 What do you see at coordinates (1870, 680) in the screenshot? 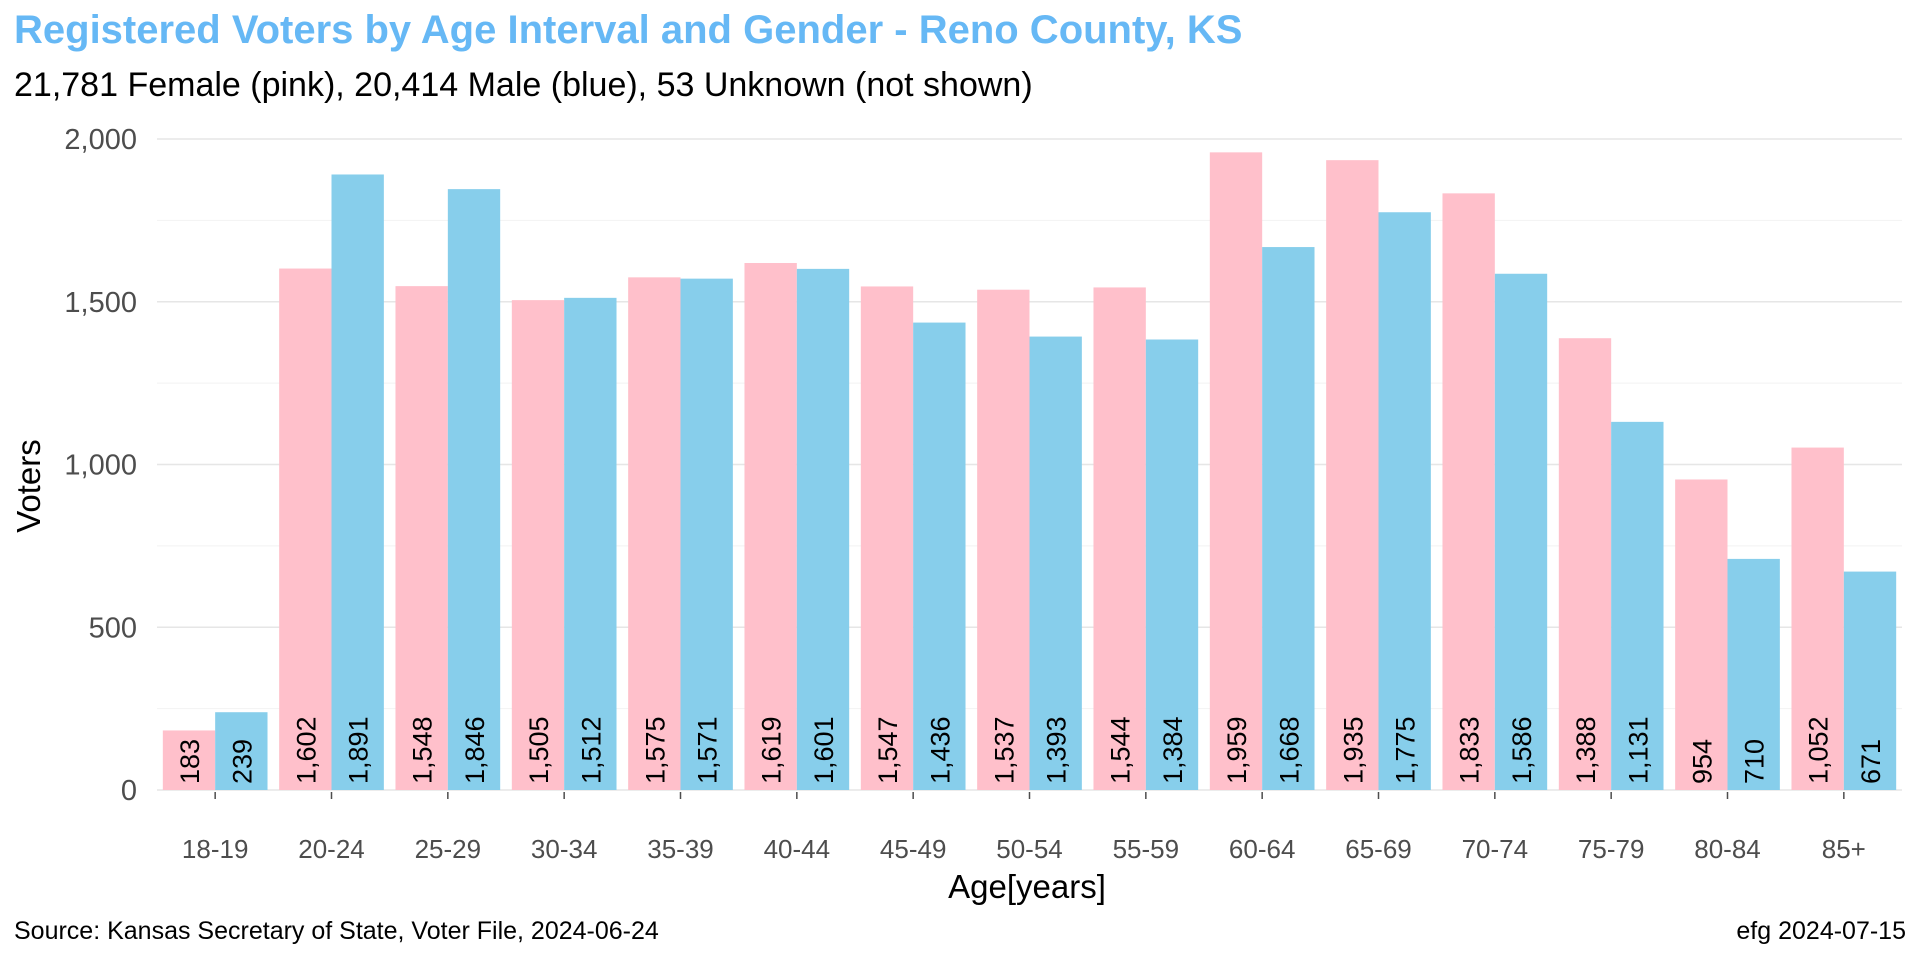
I see `bar-male-85+` at bounding box center [1870, 680].